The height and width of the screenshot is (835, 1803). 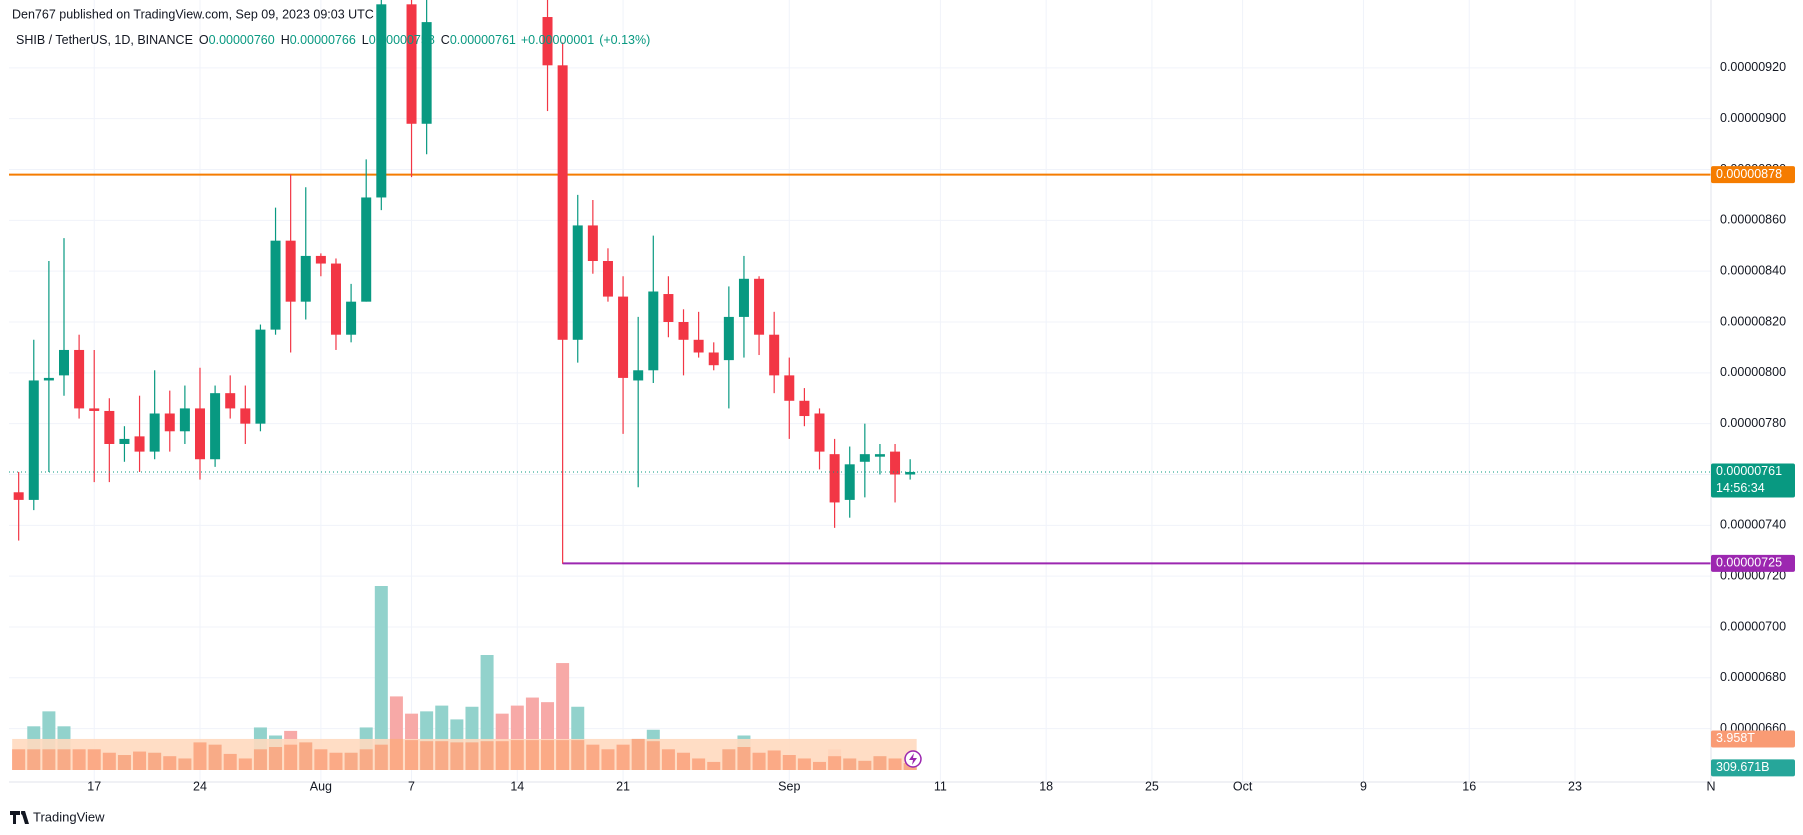 What do you see at coordinates (1753, 372) in the screenshot?
I see `y-tick-label: 0.00000800` at bounding box center [1753, 372].